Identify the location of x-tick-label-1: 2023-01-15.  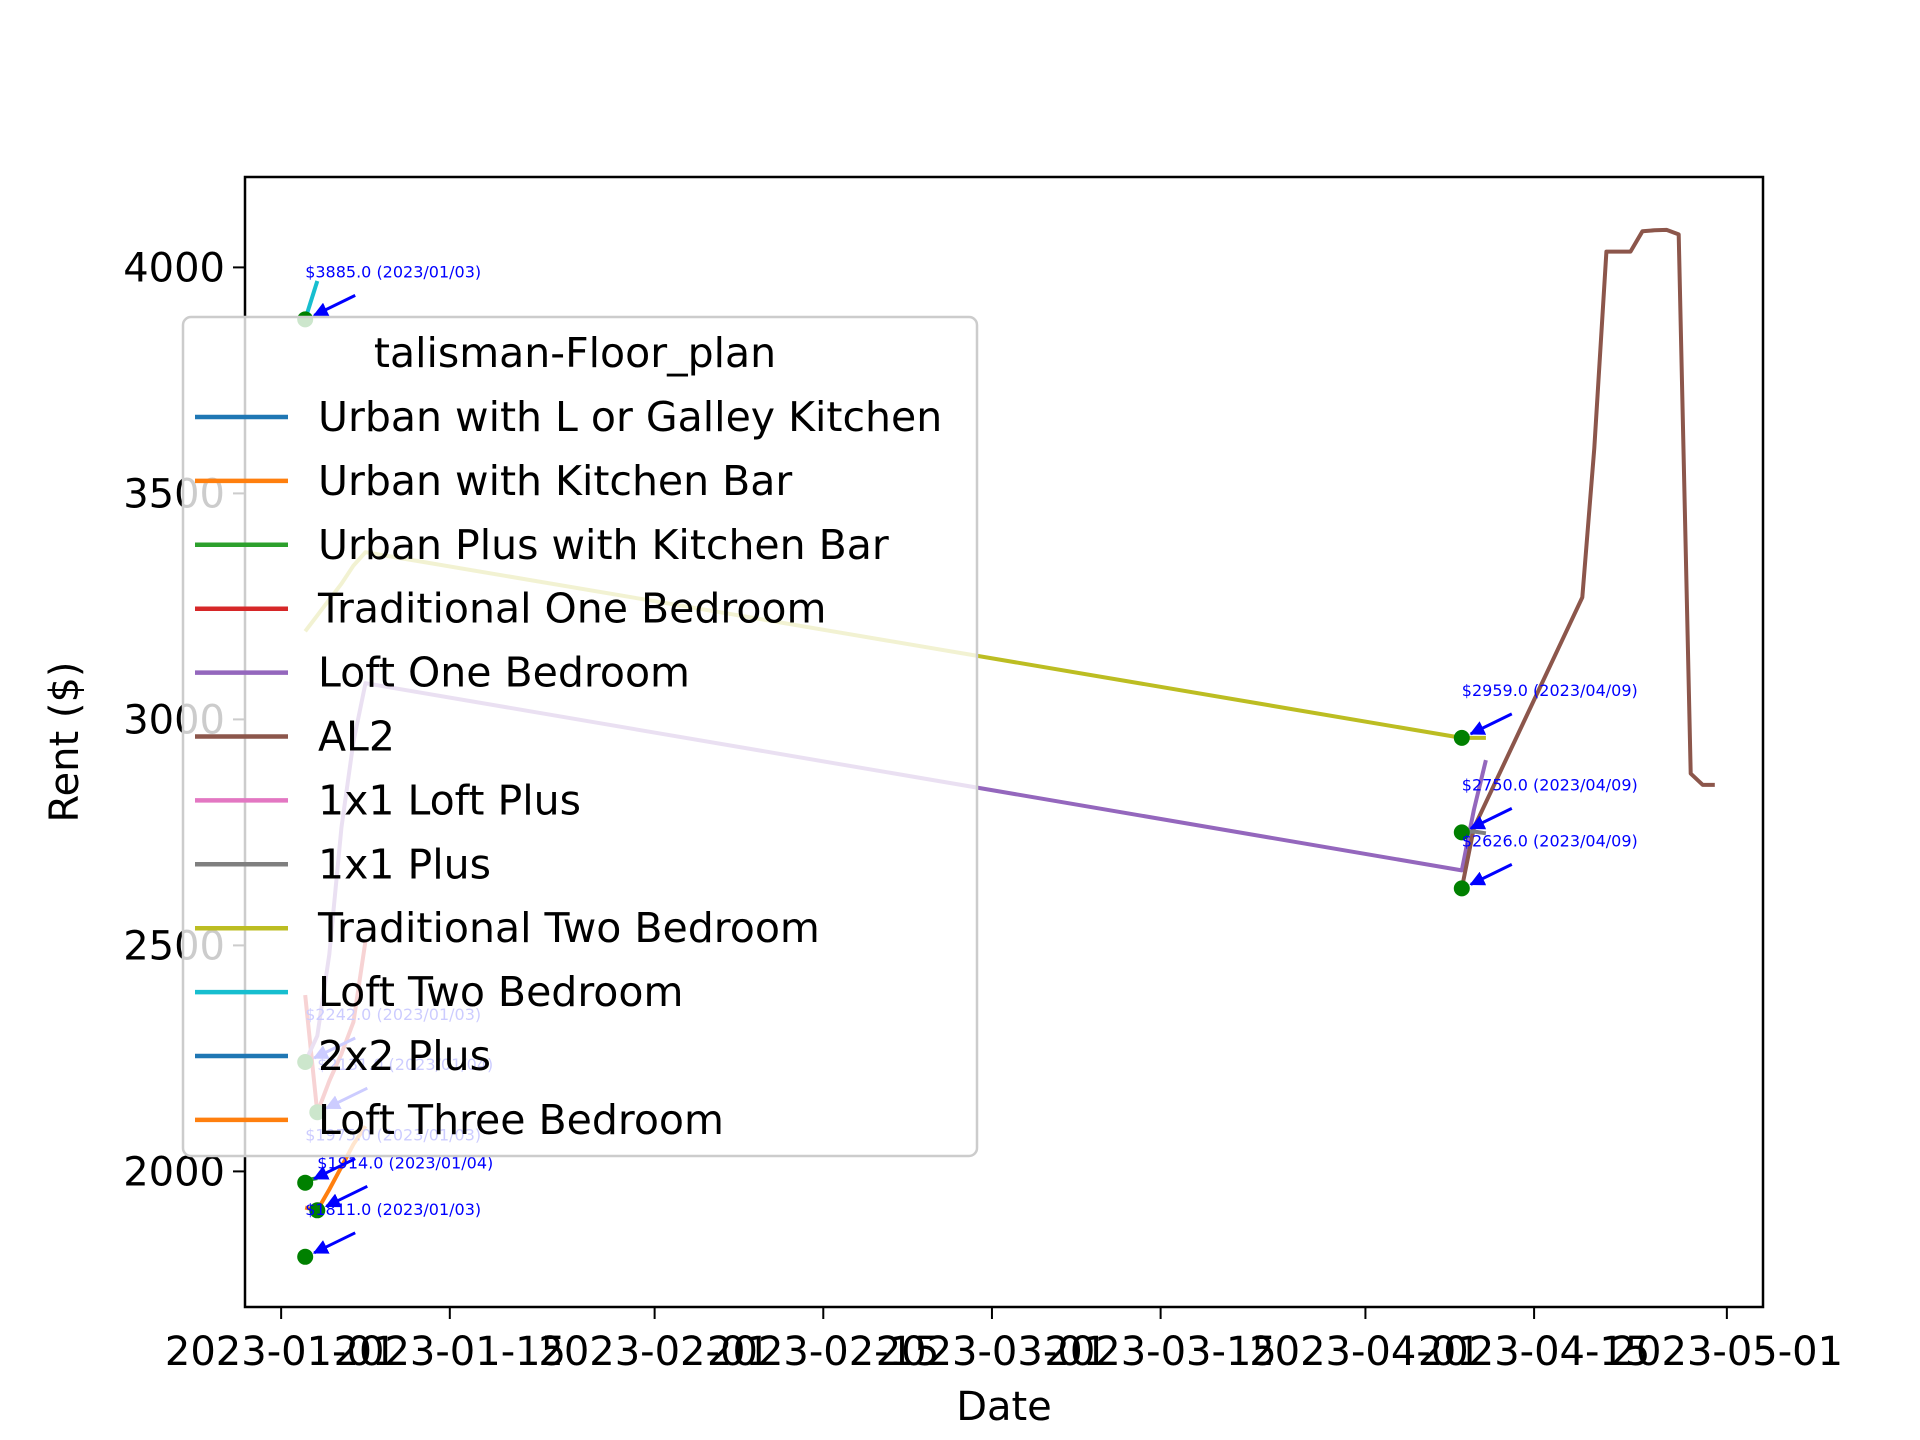
(450, 1352).